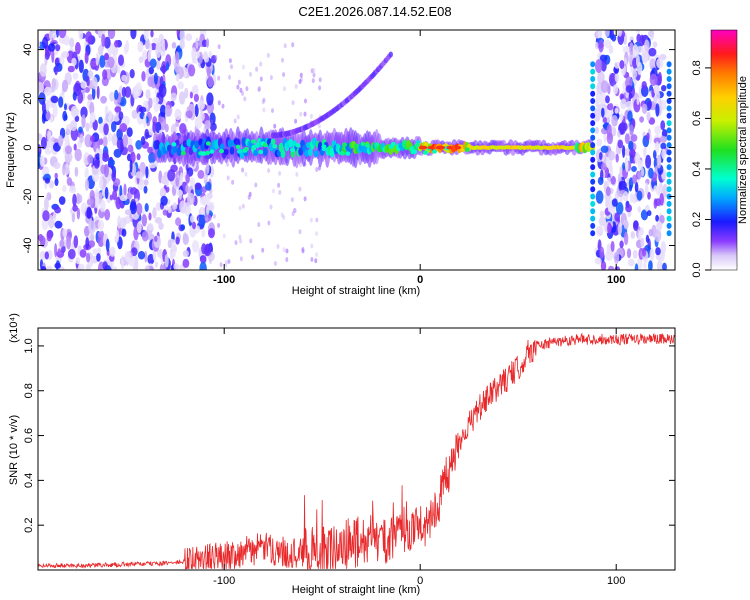  I want to click on chirp-blob, so click(390, 54).